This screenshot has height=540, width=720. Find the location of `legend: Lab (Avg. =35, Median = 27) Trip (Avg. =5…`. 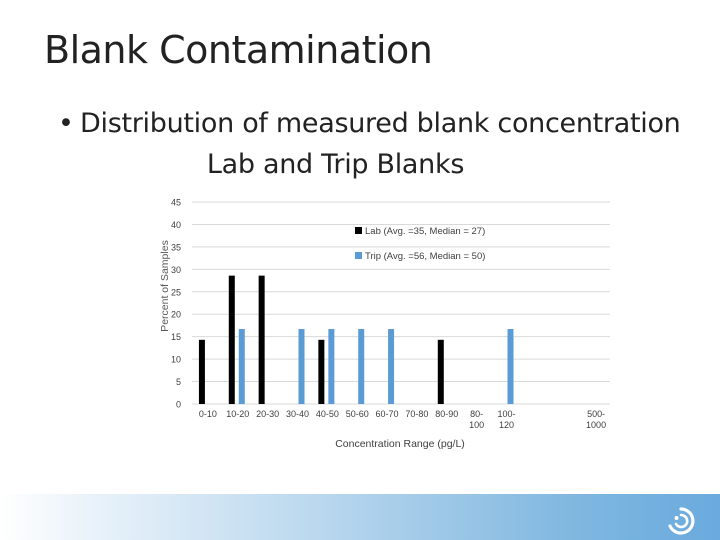

legend: Lab (Avg. =35, Median = 27) Trip (Avg. =5… is located at coordinates (420, 244).